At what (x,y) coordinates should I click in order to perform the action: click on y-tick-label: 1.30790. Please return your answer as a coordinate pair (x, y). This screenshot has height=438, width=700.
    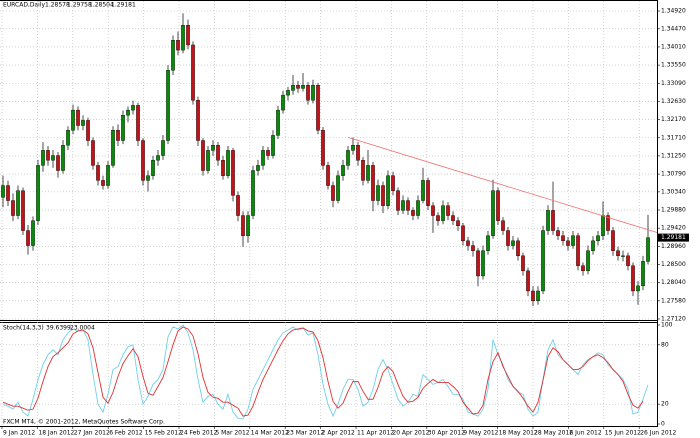
    Looking at the image, I should click on (673, 174).